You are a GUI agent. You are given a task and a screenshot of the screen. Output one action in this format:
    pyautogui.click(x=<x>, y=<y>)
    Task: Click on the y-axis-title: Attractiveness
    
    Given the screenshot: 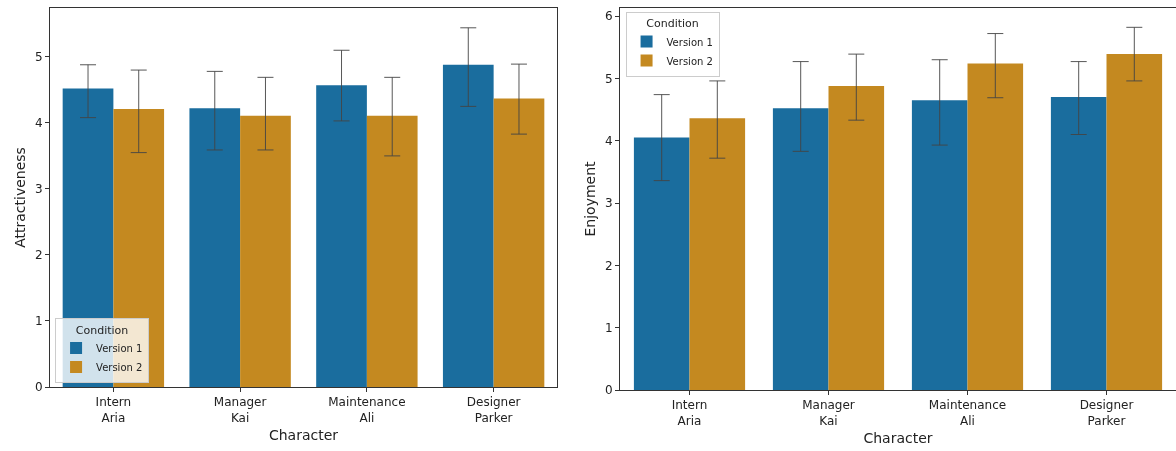 What is the action you would take?
    pyautogui.click(x=19, y=197)
    